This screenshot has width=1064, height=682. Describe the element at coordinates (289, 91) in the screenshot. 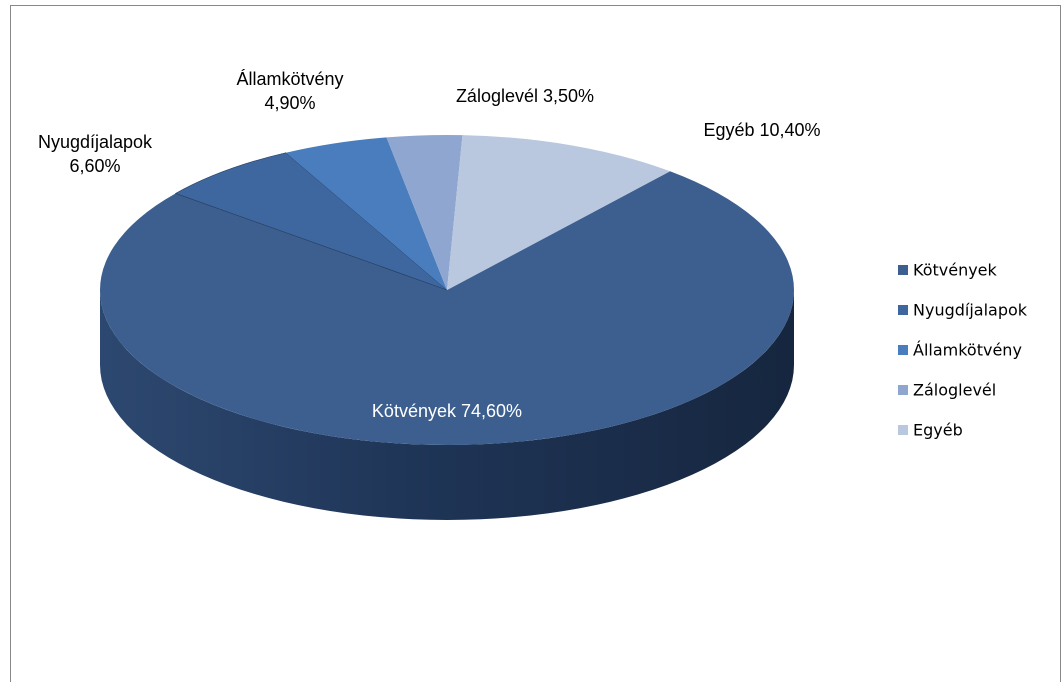

I see `data-label: Államkötvény 4,90%` at that location.